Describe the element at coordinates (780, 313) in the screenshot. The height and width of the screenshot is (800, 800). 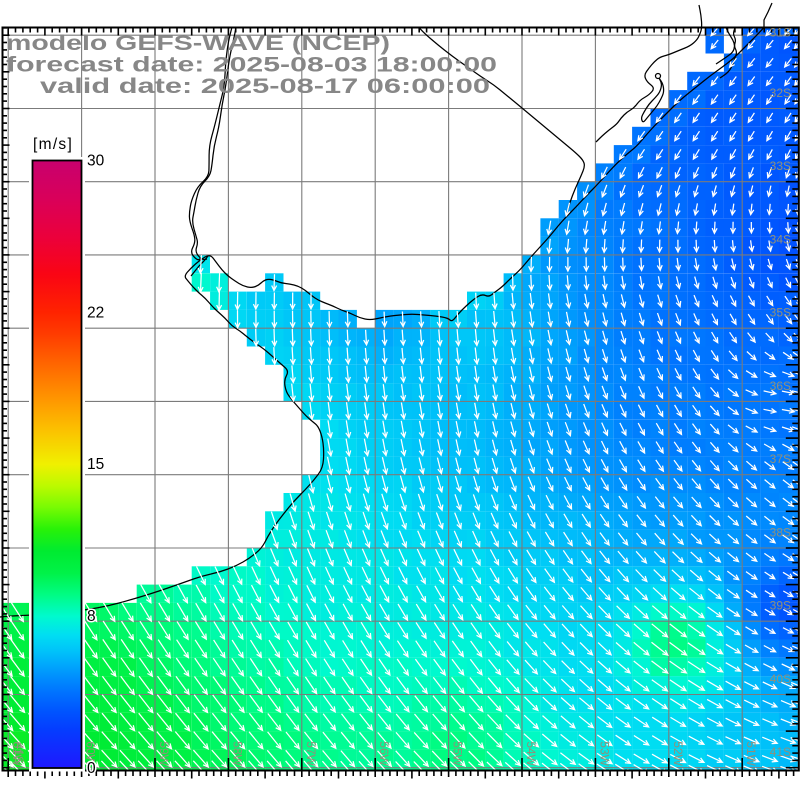
I see `svg-text: 35S` at that location.